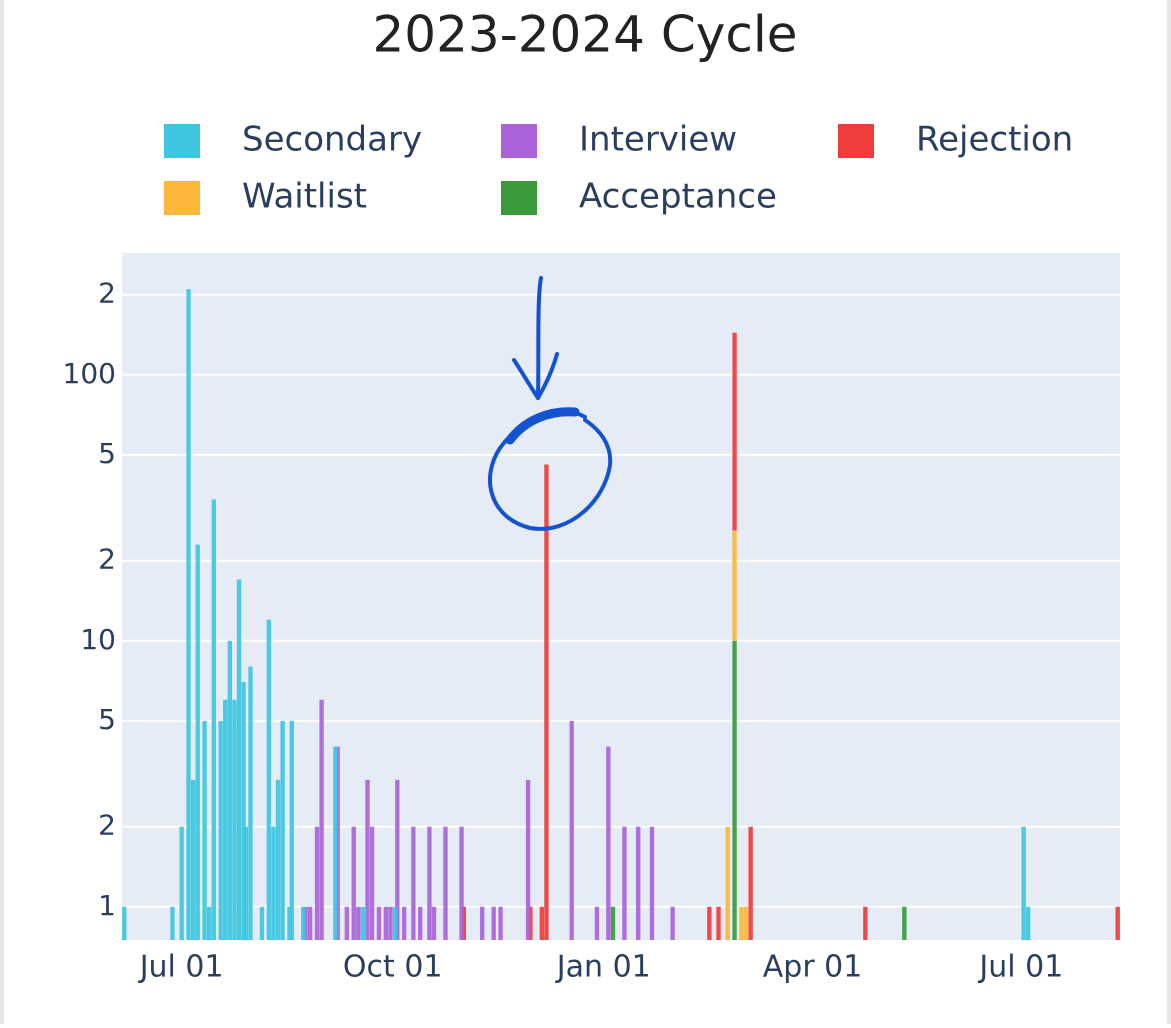 Image resolution: width=1171 pixels, height=1028 pixels. I want to click on legend-label: Interview, so click(658, 140).